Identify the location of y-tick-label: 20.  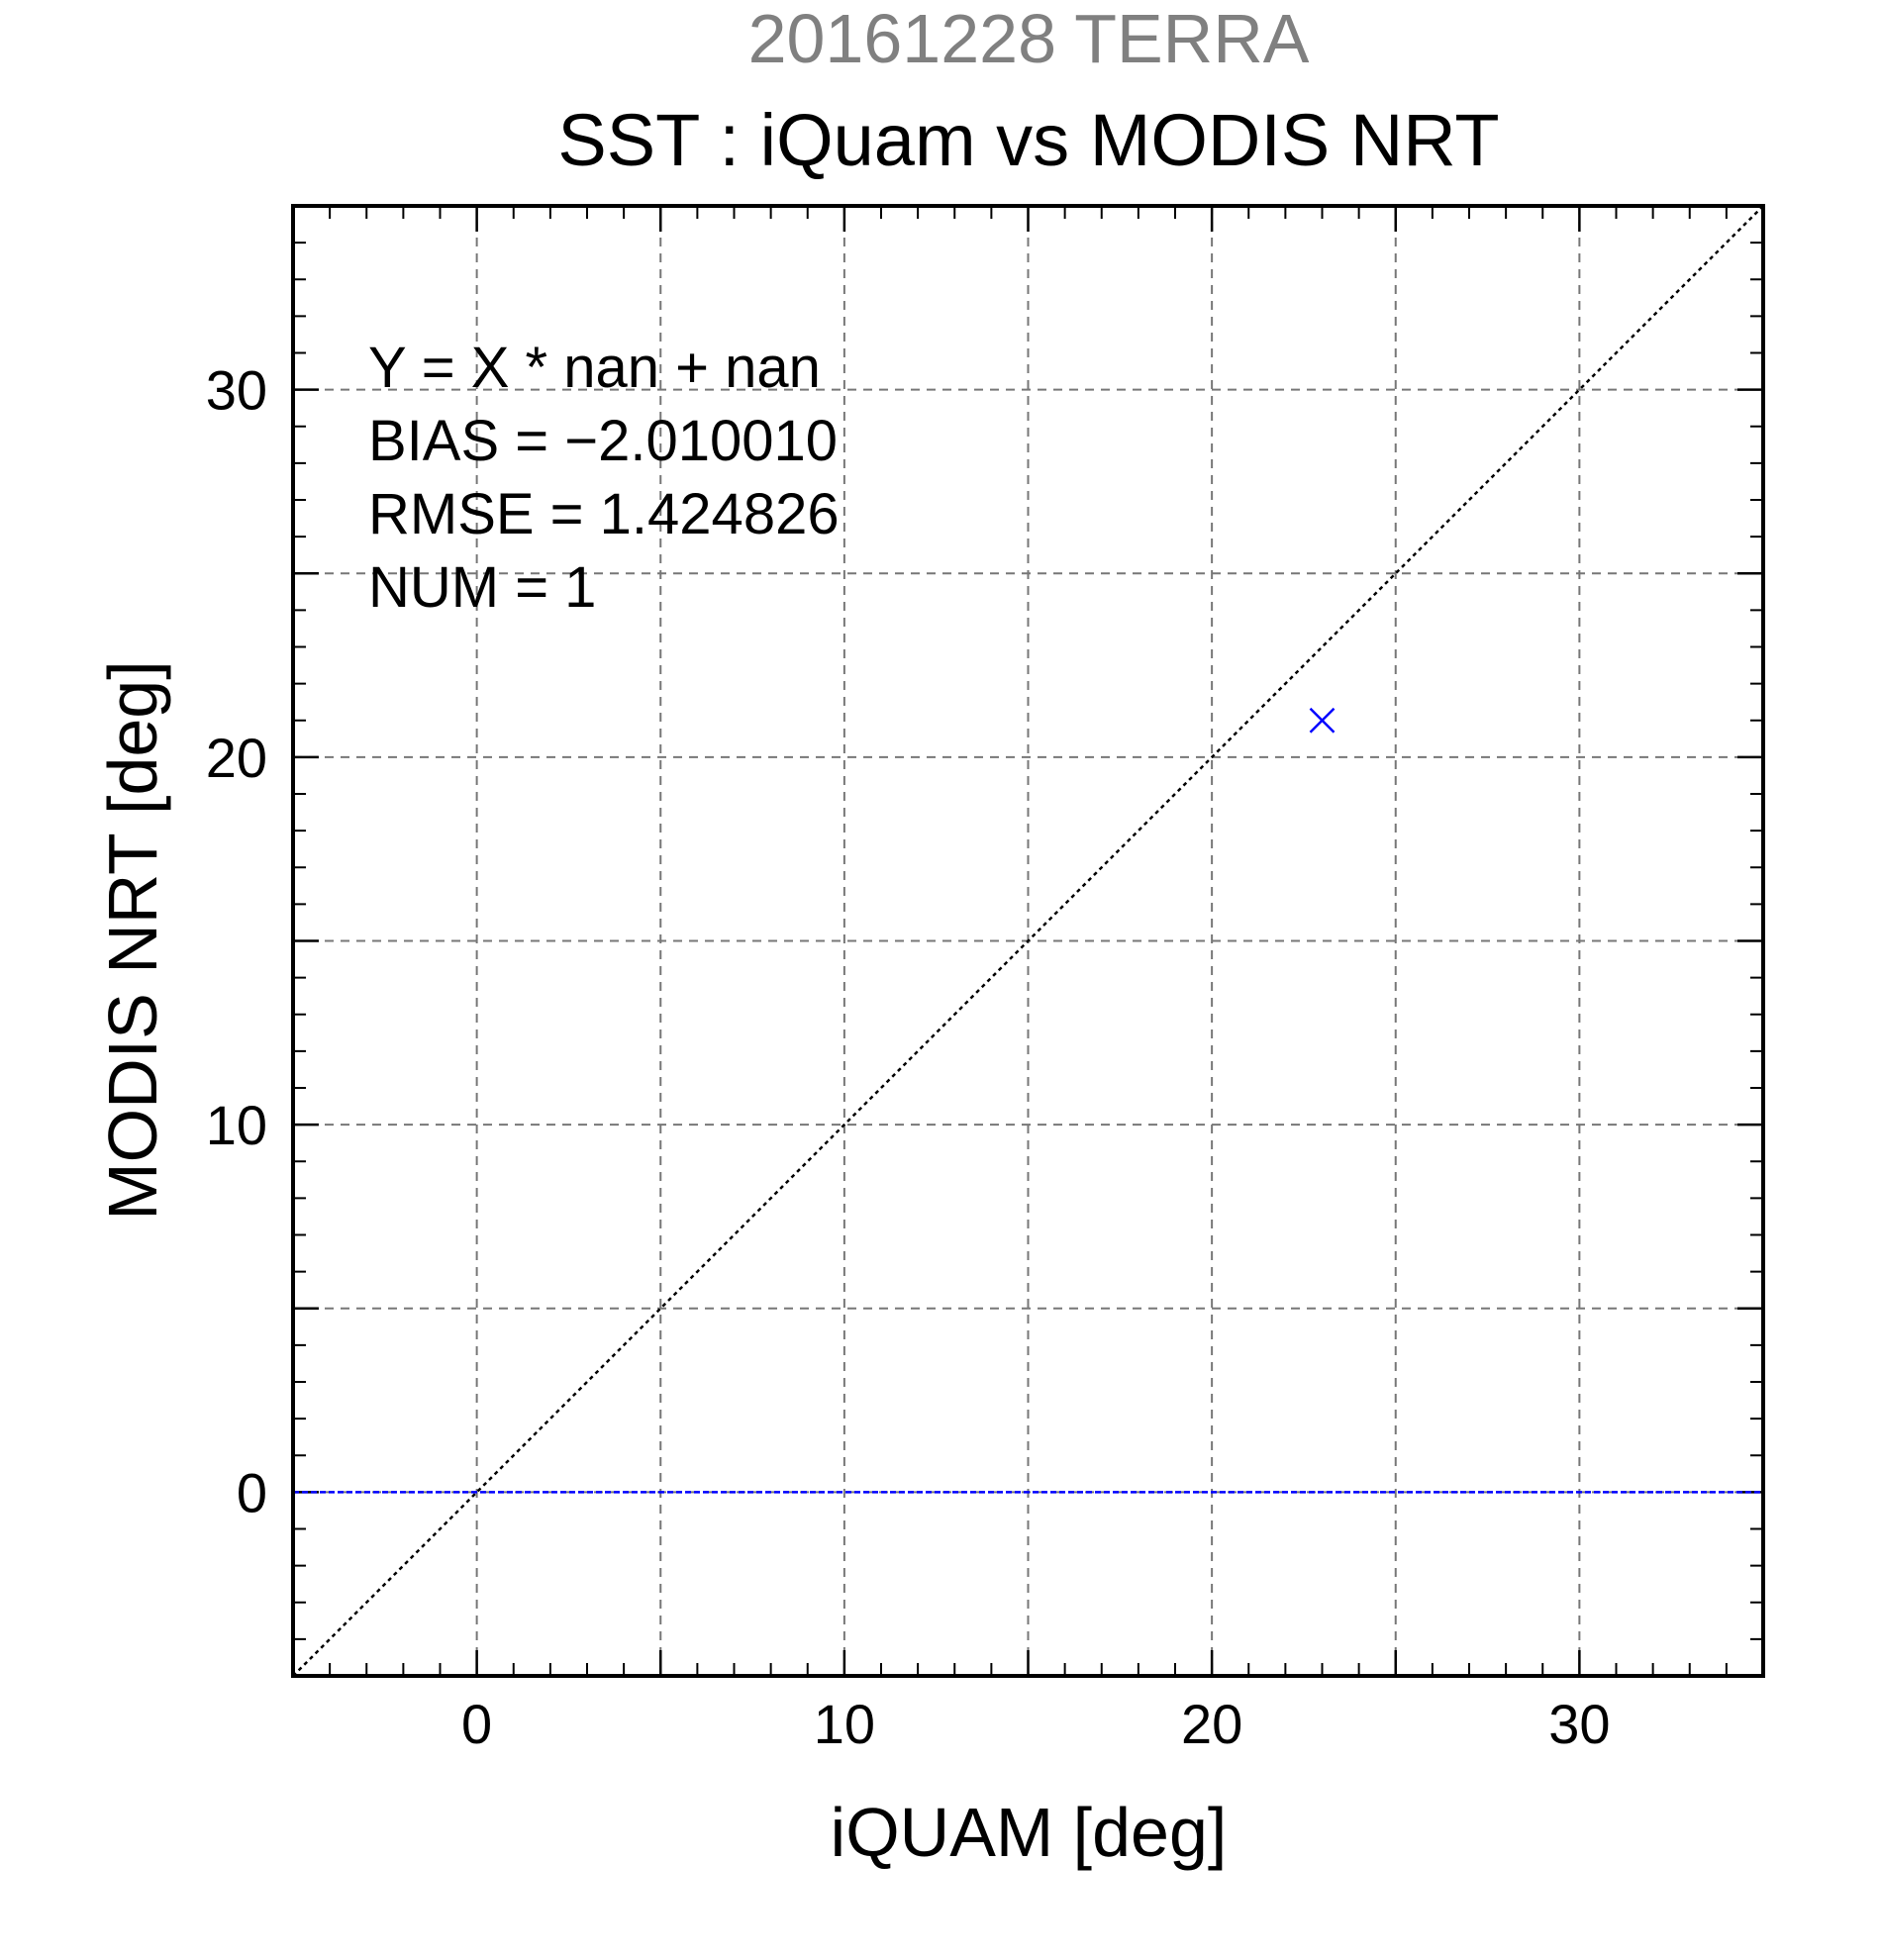
(237, 758).